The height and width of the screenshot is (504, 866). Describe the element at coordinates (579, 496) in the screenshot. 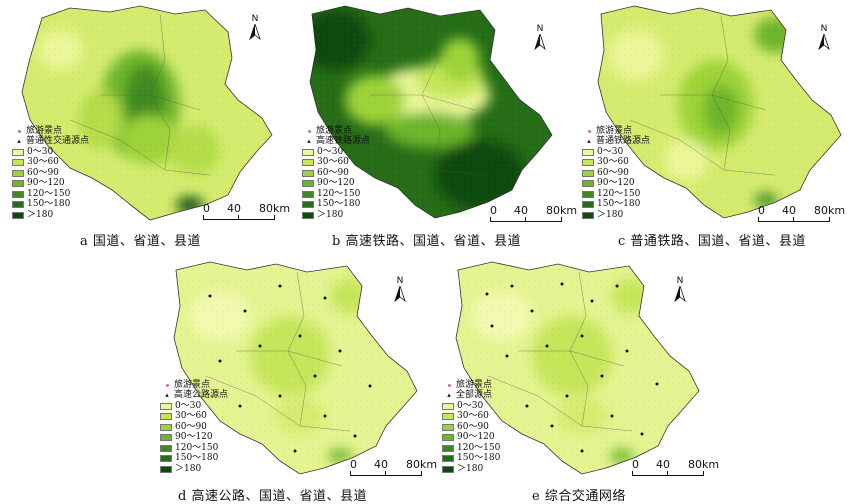

I see `caption-e: e 综合交通网络` at that location.